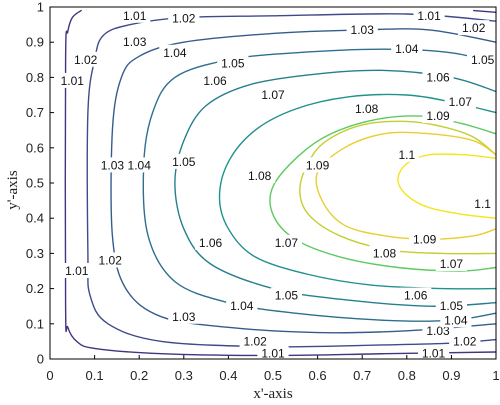 This screenshot has width=500, height=405. What do you see at coordinates (35, 42) in the screenshot?
I see `y-tick-label: 0.9` at bounding box center [35, 42].